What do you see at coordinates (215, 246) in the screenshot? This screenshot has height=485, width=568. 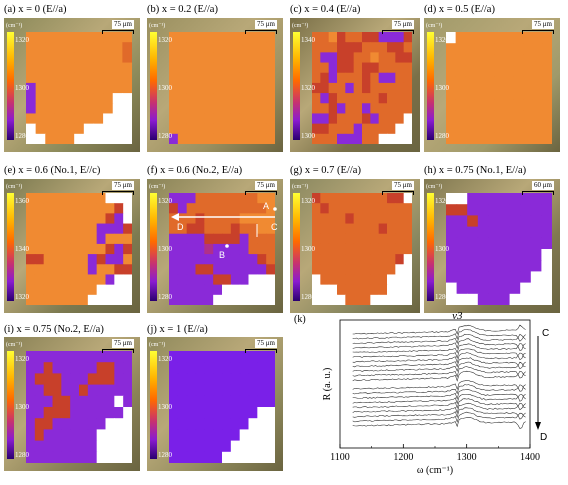 I see `map-panel-f: (cm⁻¹) 1320 1300 1280 75 μm` at bounding box center [215, 246].